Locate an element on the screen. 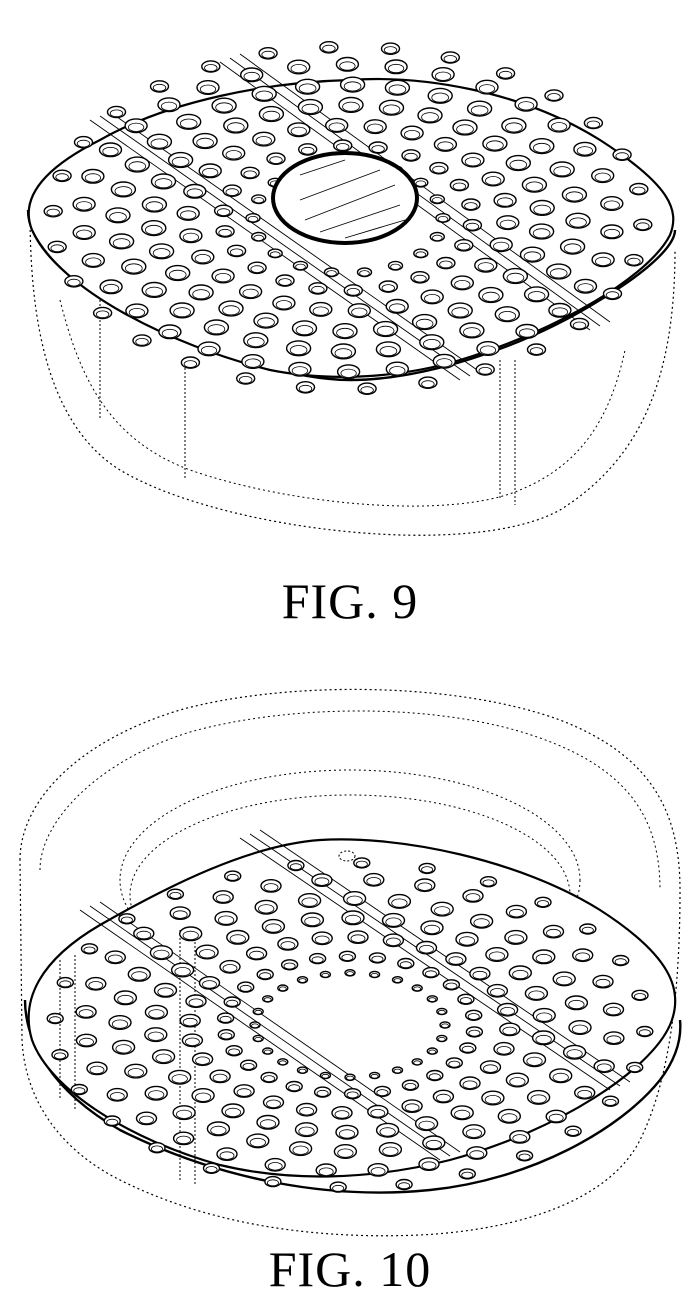  figure-10-caption: FIG. 10 is located at coordinates (350, 1269).